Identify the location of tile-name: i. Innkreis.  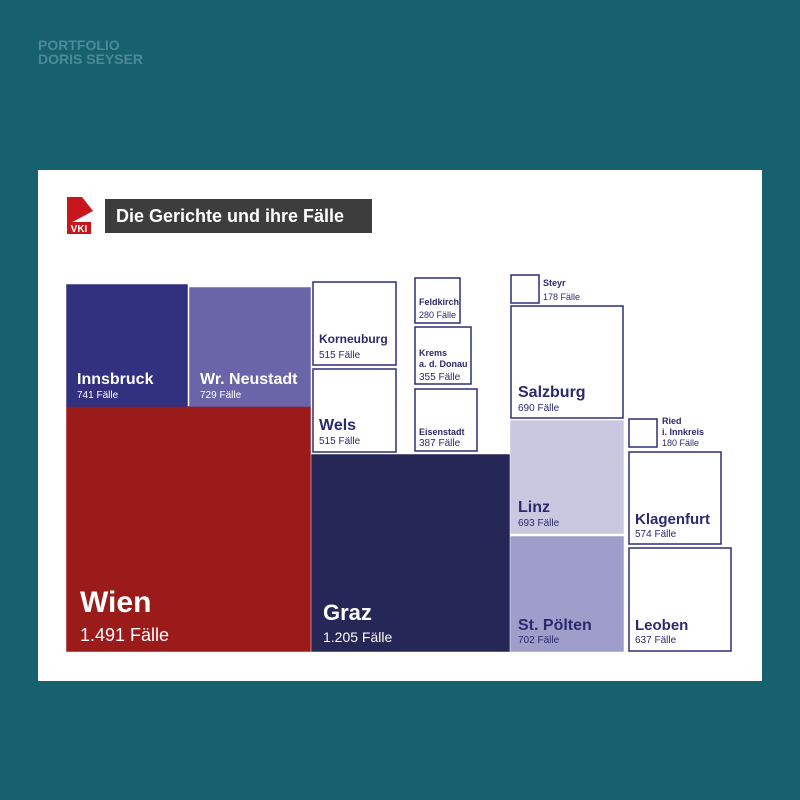
(683, 432).